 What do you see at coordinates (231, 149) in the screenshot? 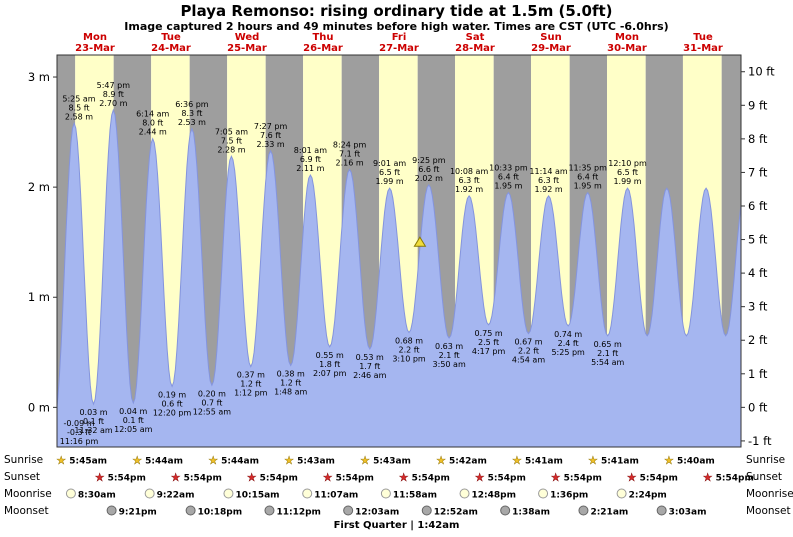
I see `annotation-line: 2.28 m` at bounding box center [231, 149].